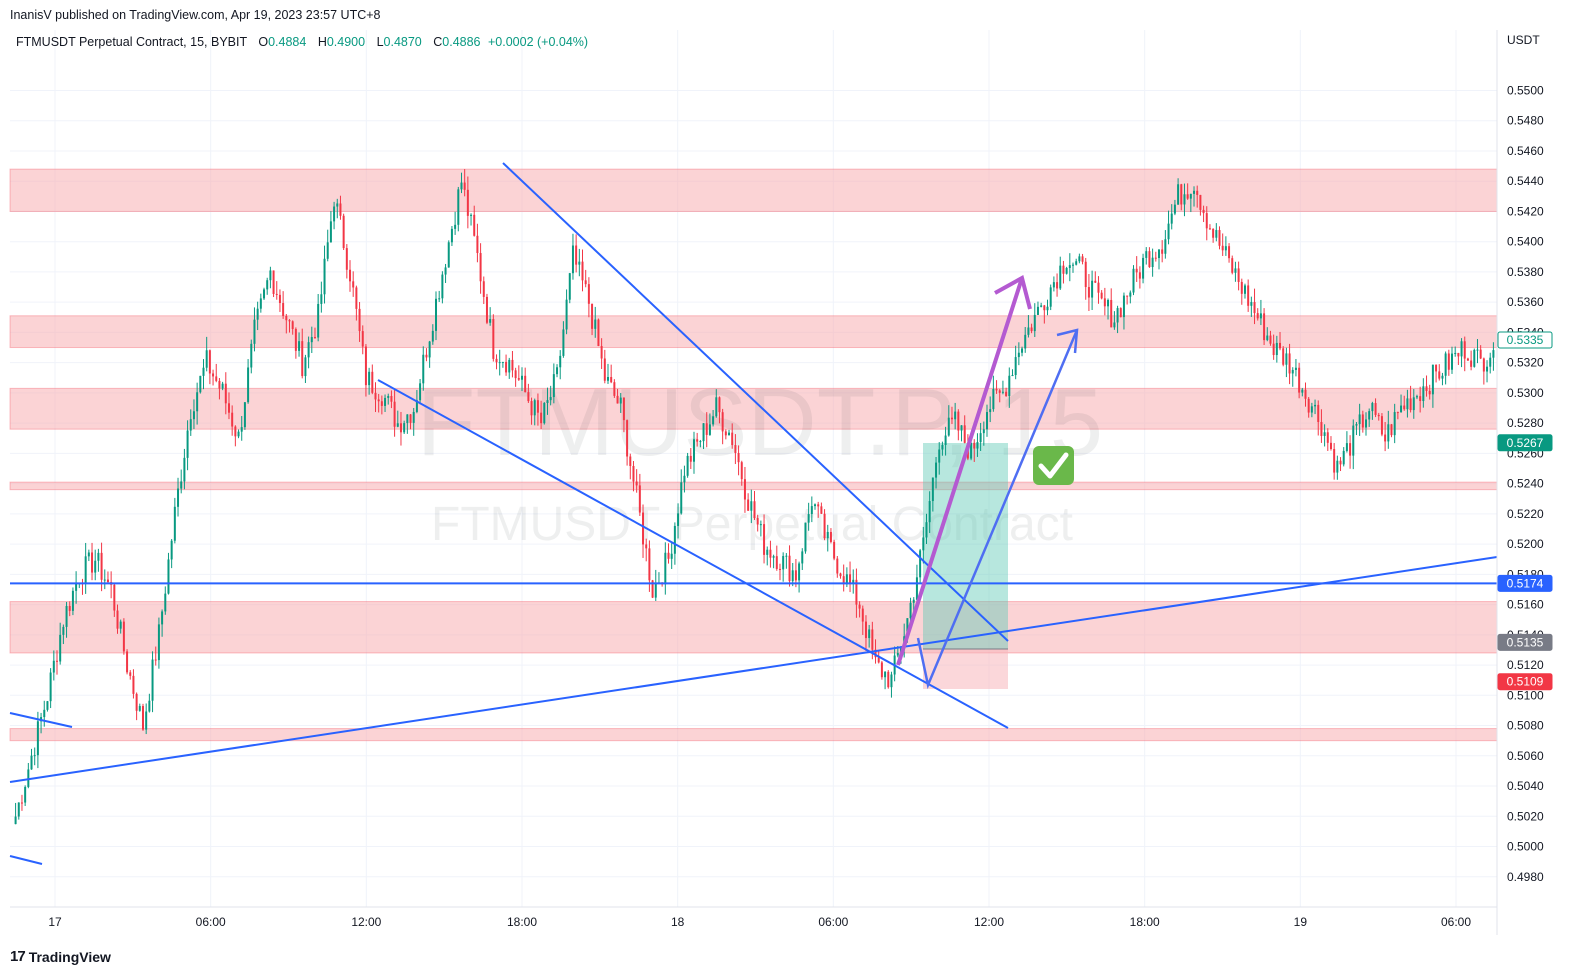 The height and width of the screenshot is (979, 1583). Describe the element at coordinates (287, 42) in the screenshot. I see `open-value: 0.4884` at that location.